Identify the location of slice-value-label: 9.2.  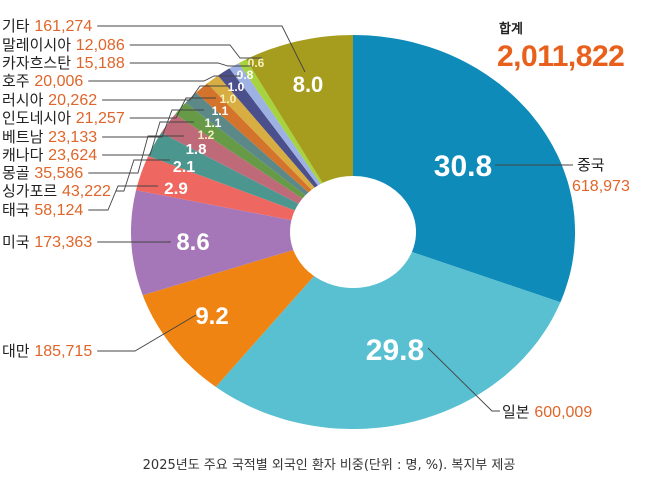
(211, 316).